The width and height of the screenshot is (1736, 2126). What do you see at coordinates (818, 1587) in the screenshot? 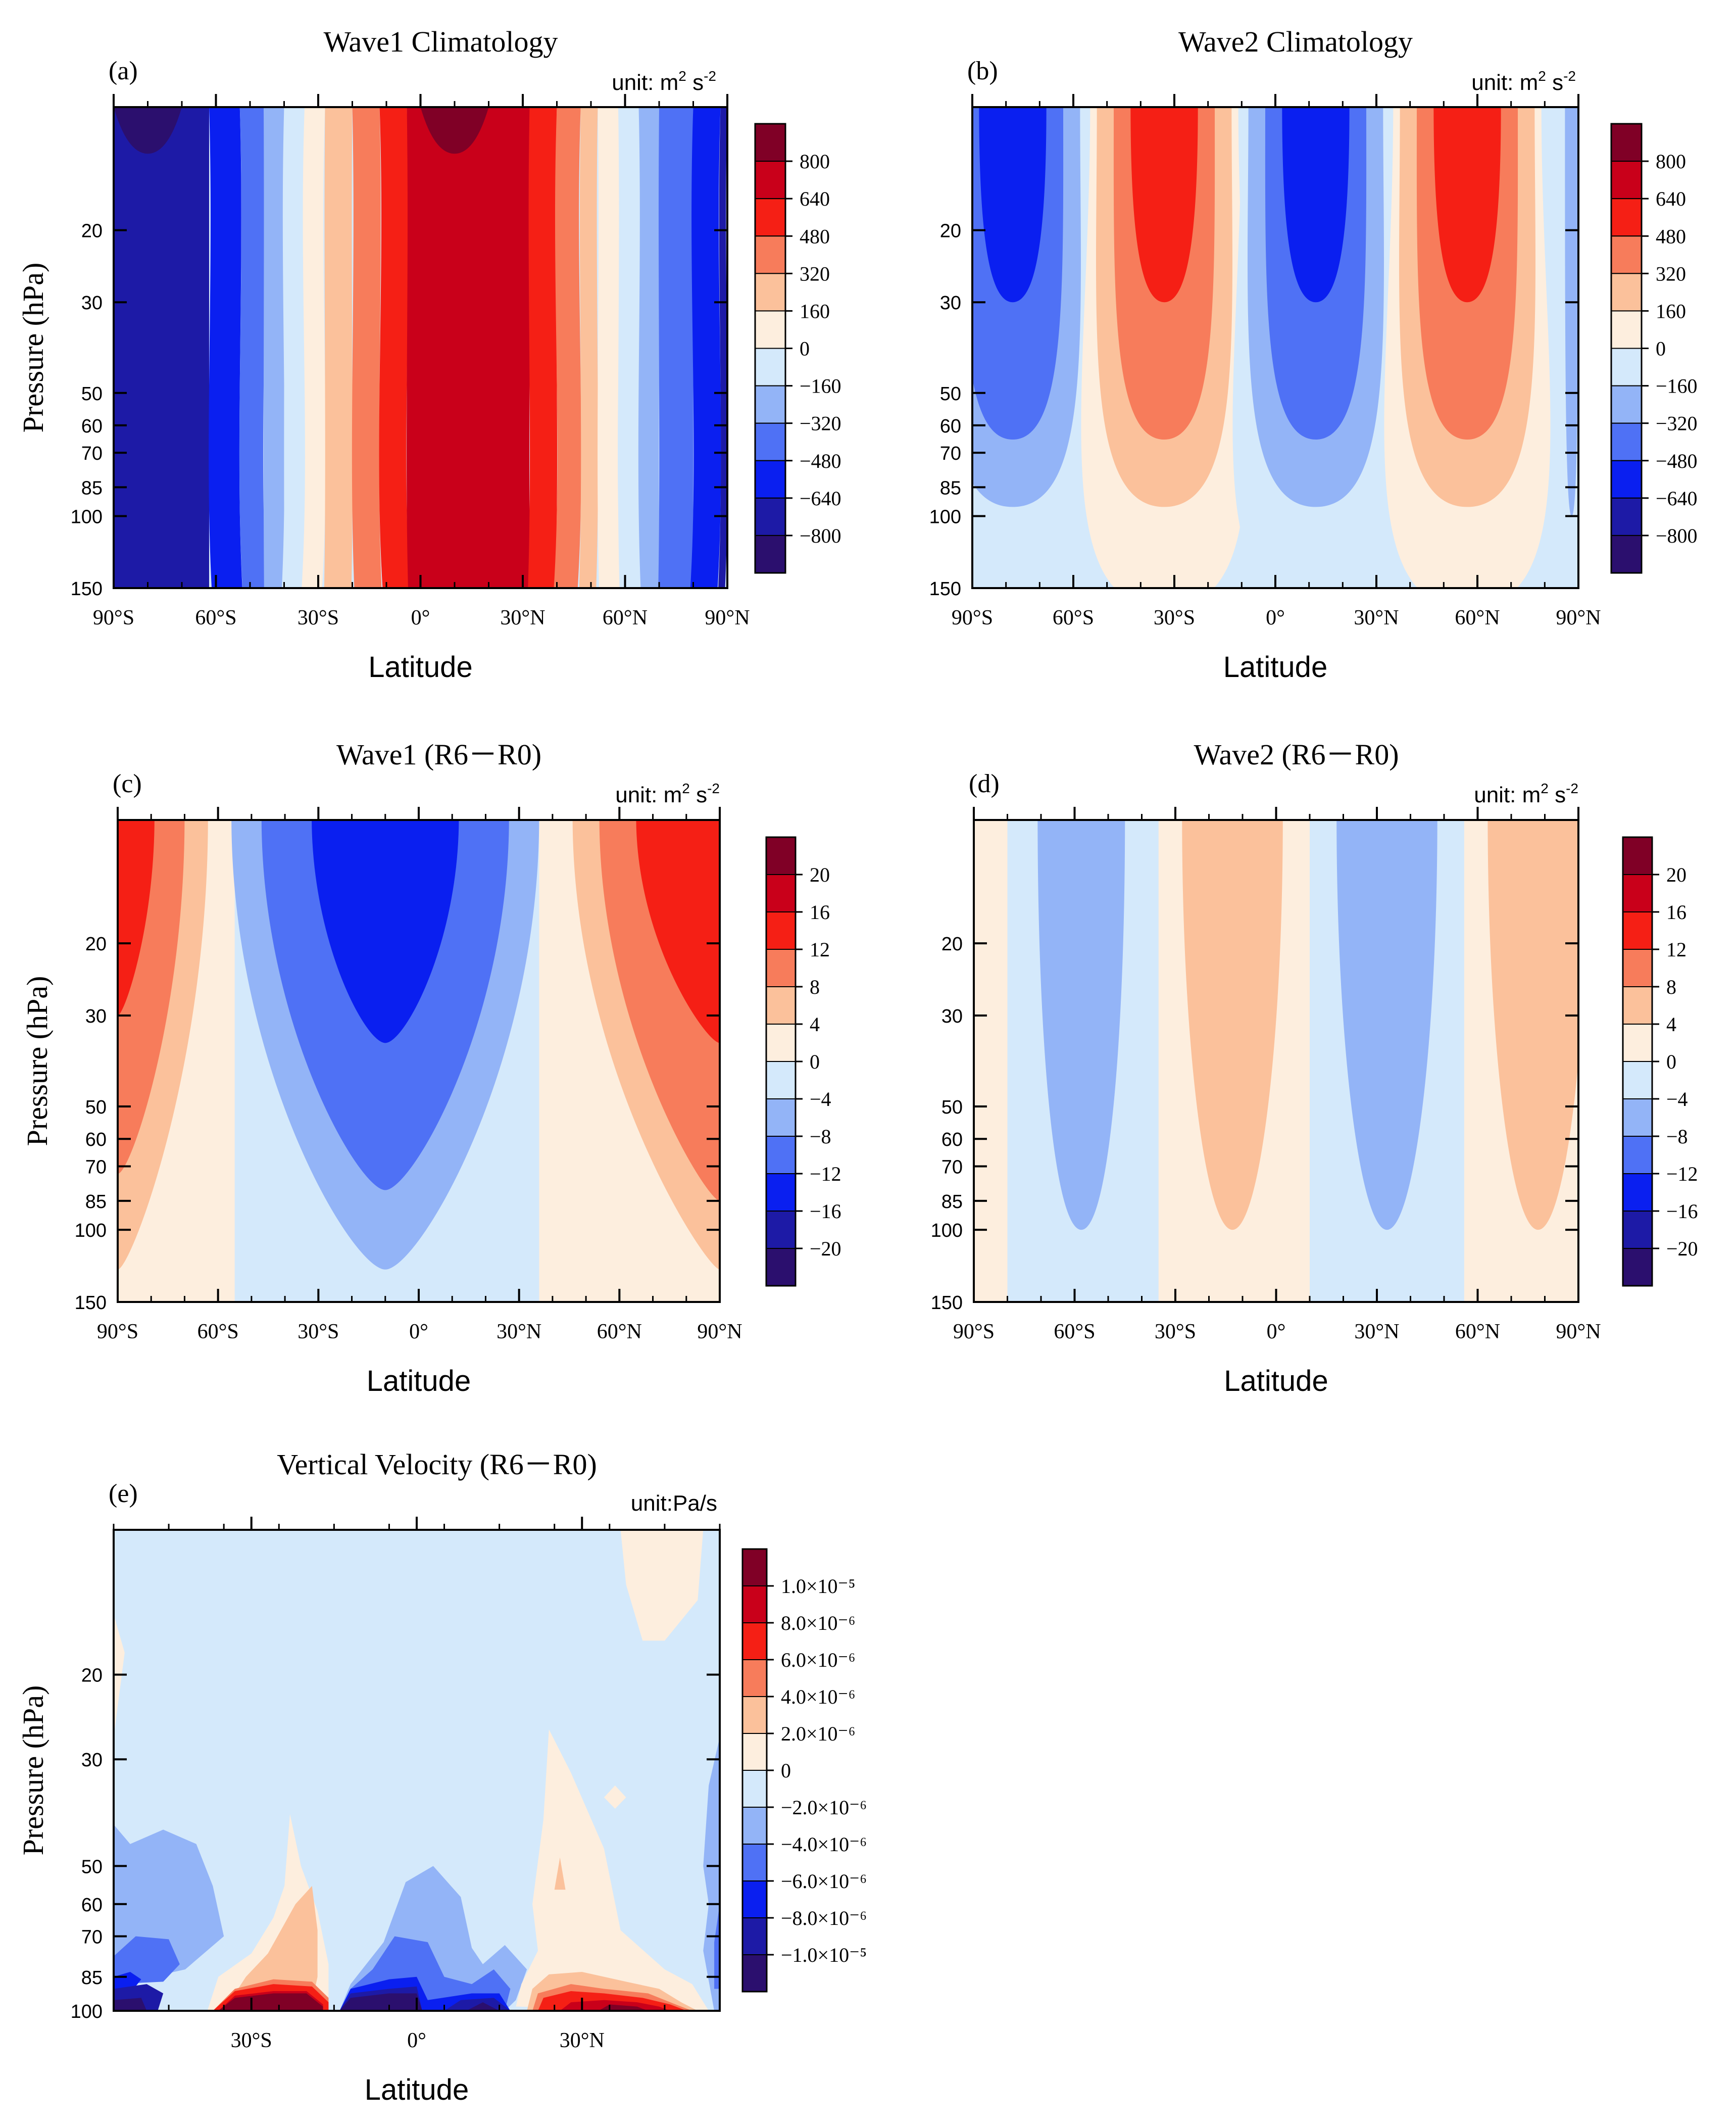
I see `colorbar-label: 1.0×10⁻⁵` at bounding box center [818, 1587].